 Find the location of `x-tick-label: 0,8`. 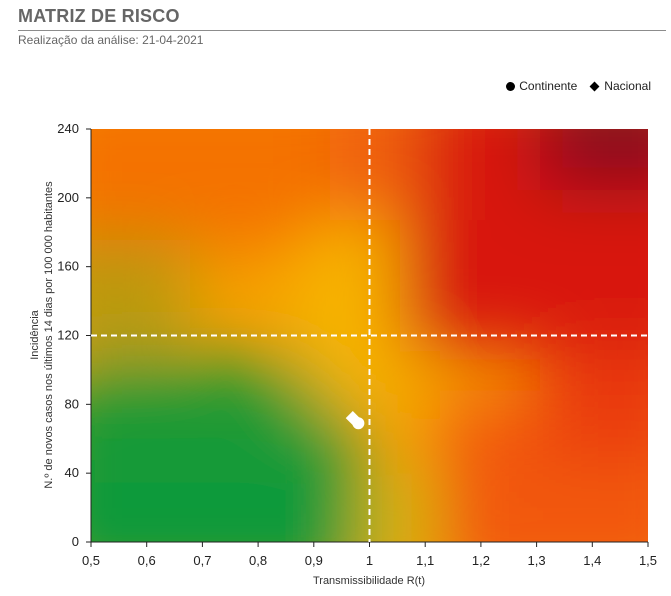

x-tick-label: 0,8 is located at coordinates (258, 560).